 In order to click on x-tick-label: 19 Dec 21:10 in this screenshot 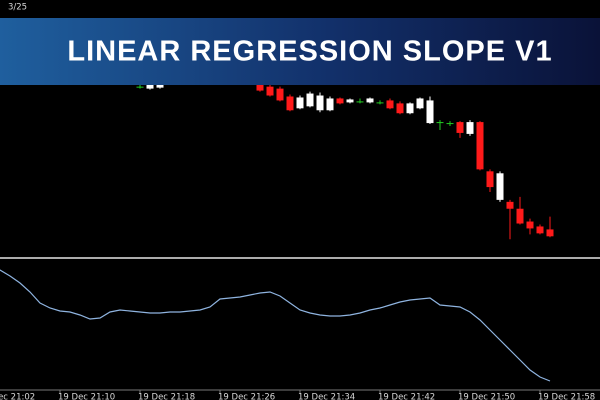, I will do `click(86, 396)`.